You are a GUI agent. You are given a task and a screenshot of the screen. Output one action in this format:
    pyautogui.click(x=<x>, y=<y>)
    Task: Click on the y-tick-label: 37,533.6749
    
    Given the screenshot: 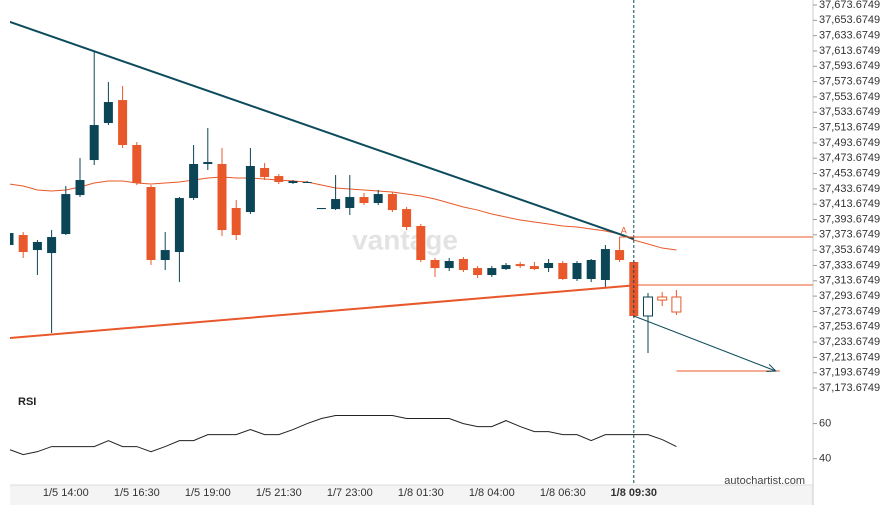 What is the action you would take?
    pyautogui.click(x=849, y=112)
    